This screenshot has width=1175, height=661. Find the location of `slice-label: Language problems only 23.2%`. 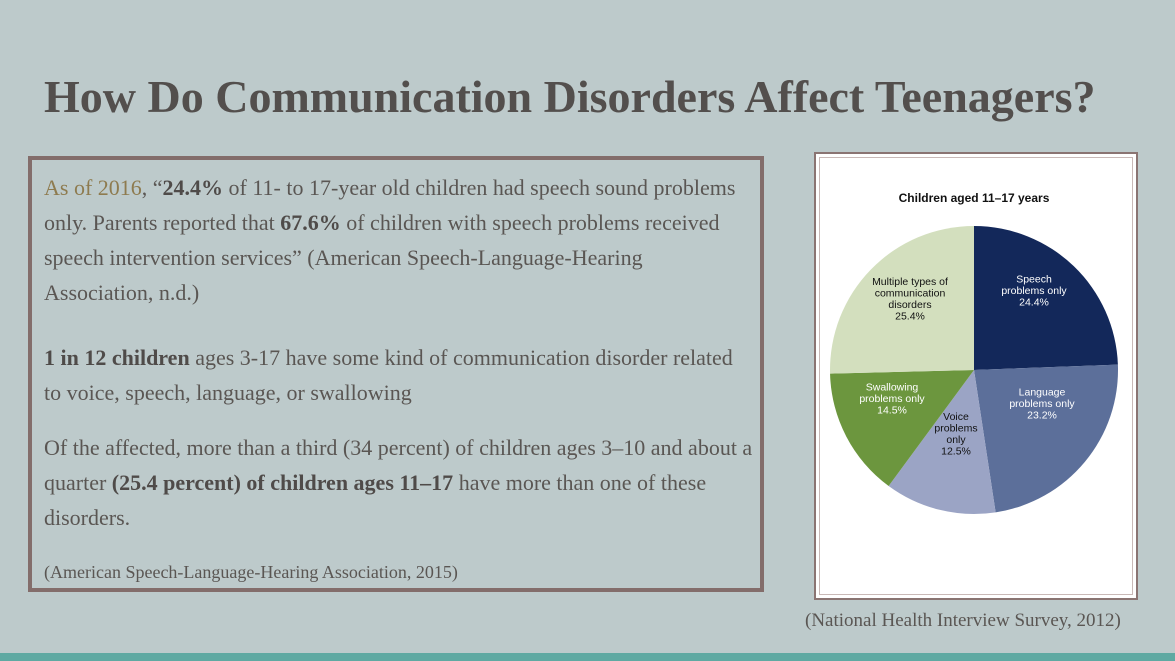

slice-label: Language problems only 23.2% is located at coordinates (1042, 404).